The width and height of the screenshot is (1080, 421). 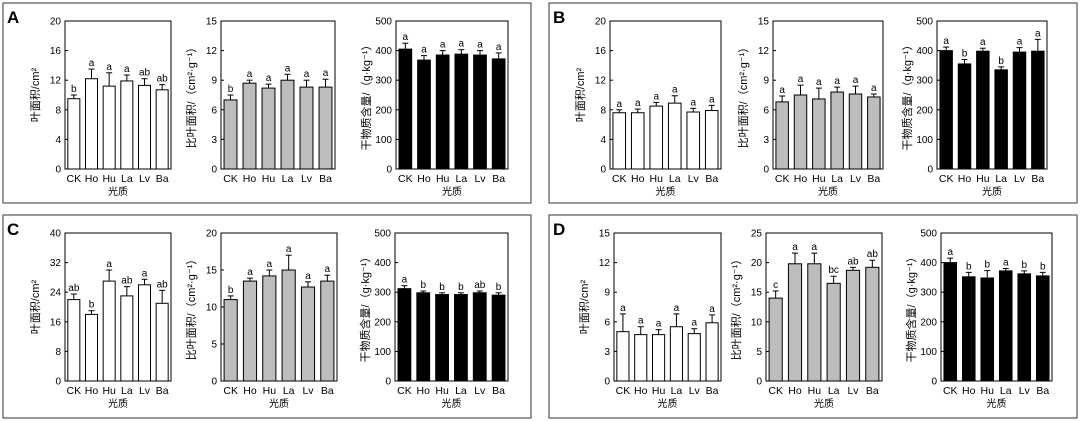 I want to click on y-axis-label: 叶面积/cm², so click(x=580, y=94).